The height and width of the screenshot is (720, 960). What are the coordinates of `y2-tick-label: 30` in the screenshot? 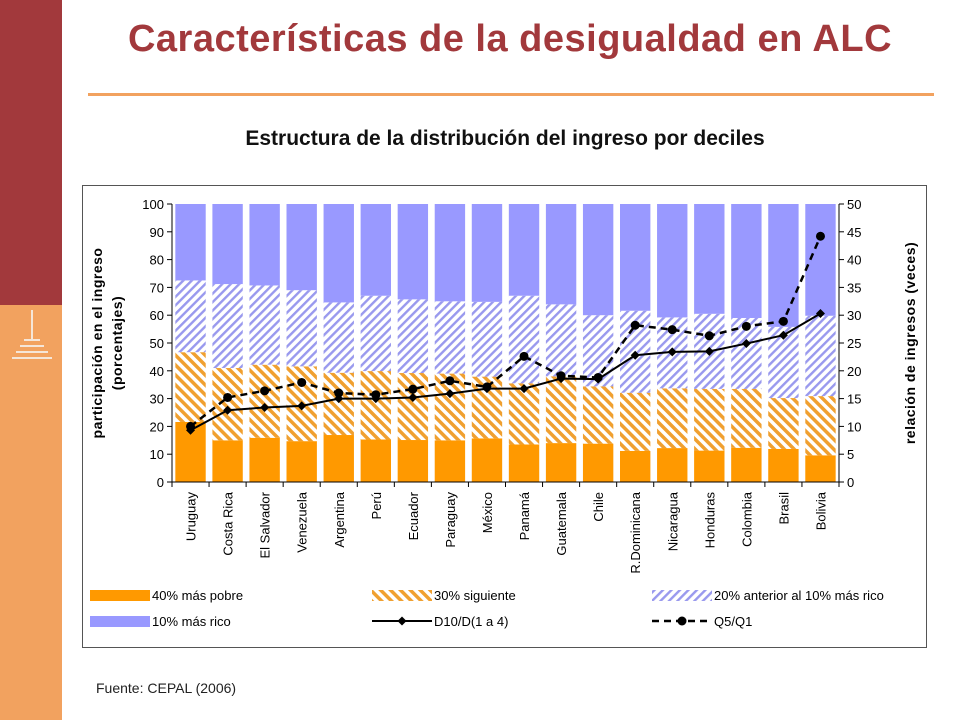 It's located at (854, 315).